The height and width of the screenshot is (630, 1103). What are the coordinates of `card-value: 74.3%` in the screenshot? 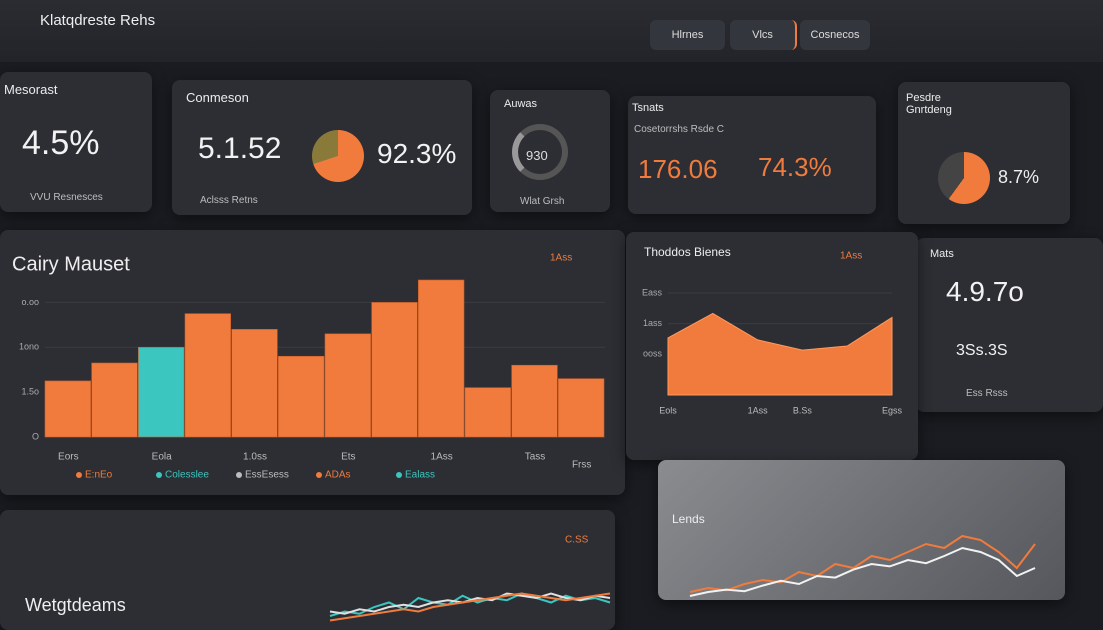 It's located at (795, 167).